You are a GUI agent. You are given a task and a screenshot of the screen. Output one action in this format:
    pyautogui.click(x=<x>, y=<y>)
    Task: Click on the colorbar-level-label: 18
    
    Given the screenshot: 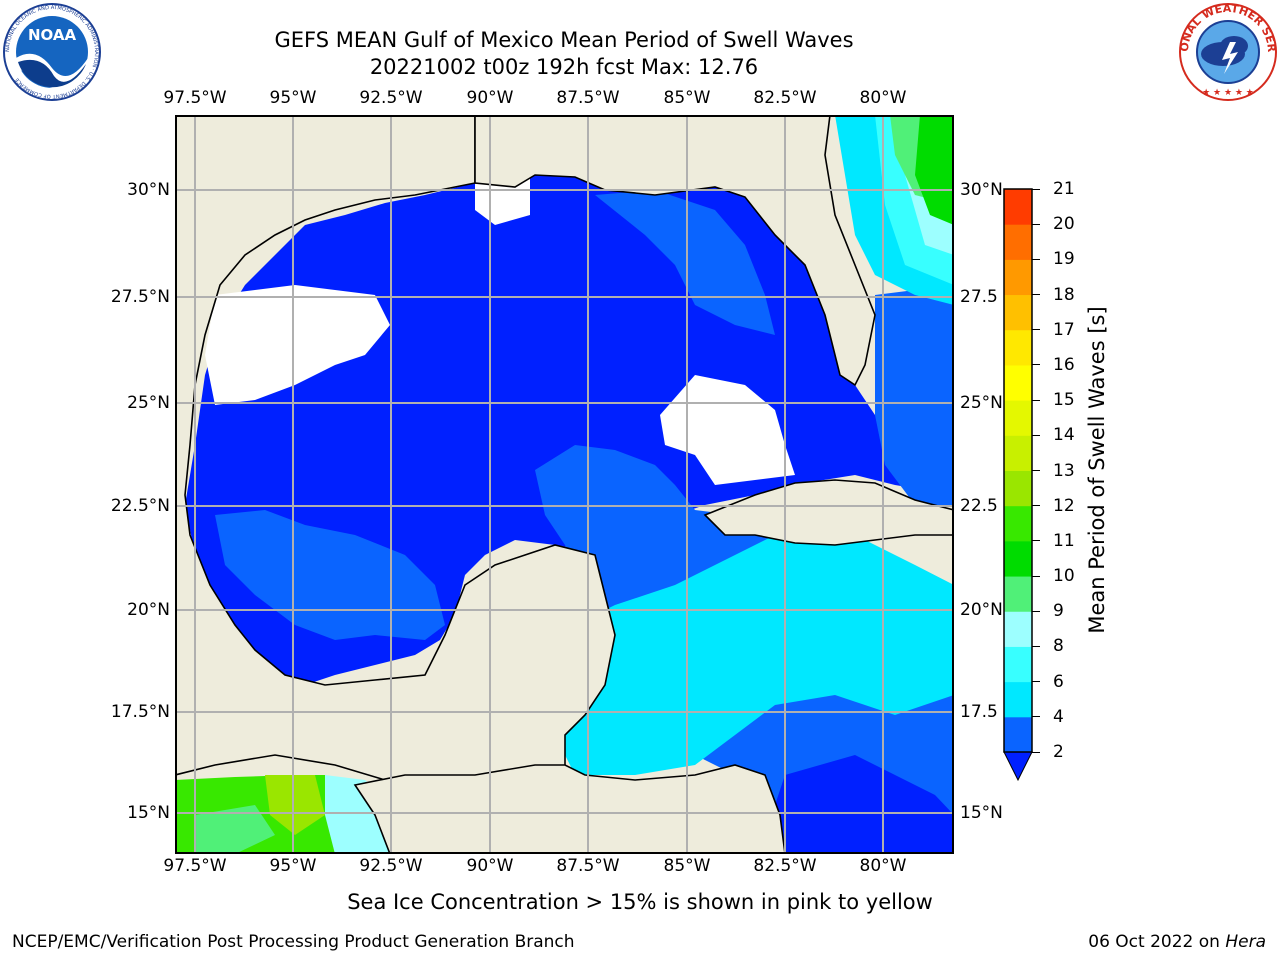 What is the action you would take?
    pyautogui.click(x=1064, y=294)
    